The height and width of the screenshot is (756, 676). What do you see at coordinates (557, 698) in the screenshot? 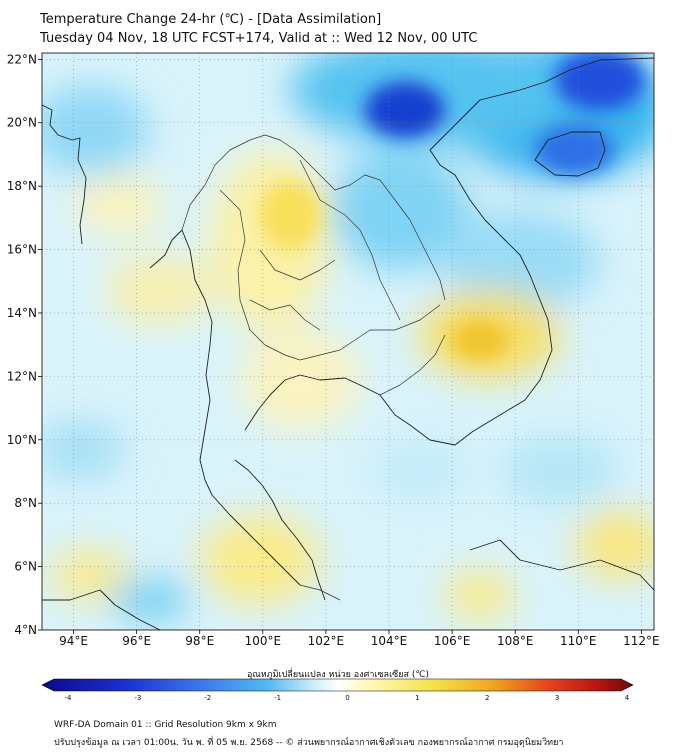
I see `colorbar-label: 3` at bounding box center [557, 698].